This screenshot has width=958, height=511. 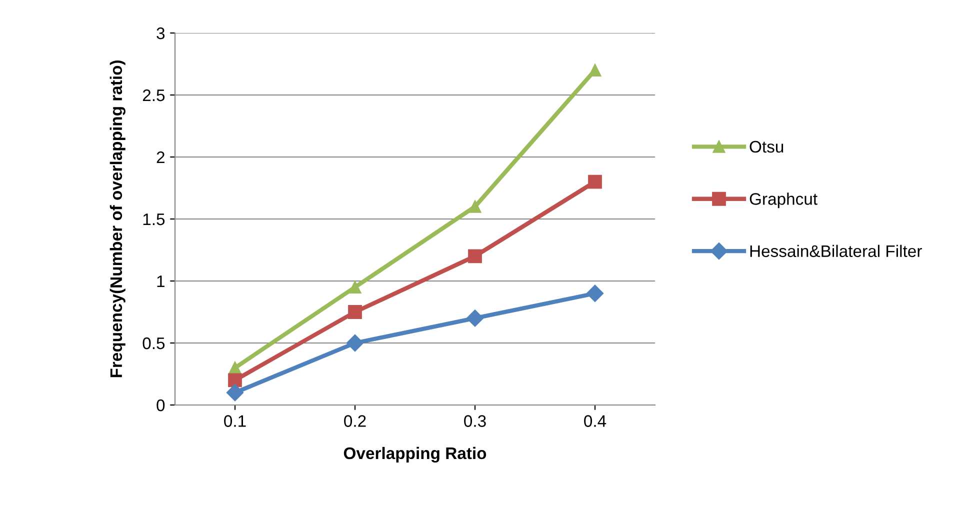 What do you see at coordinates (595, 421) in the screenshot?
I see `x-tick-label: 0.4` at bounding box center [595, 421].